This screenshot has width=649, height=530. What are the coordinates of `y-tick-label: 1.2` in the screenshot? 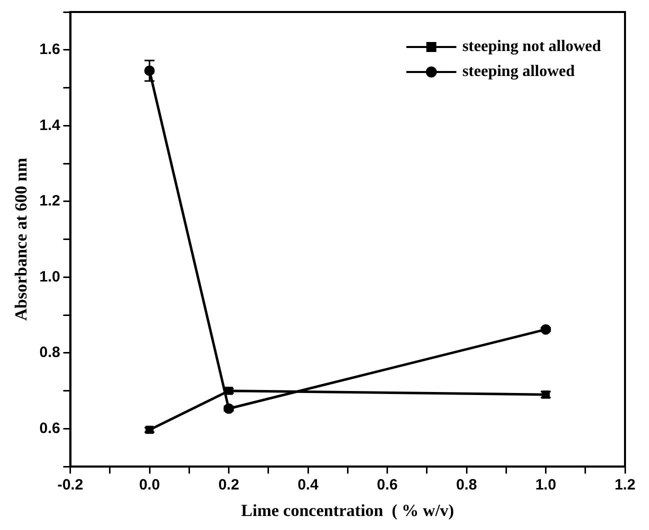 It's located at (49, 201).